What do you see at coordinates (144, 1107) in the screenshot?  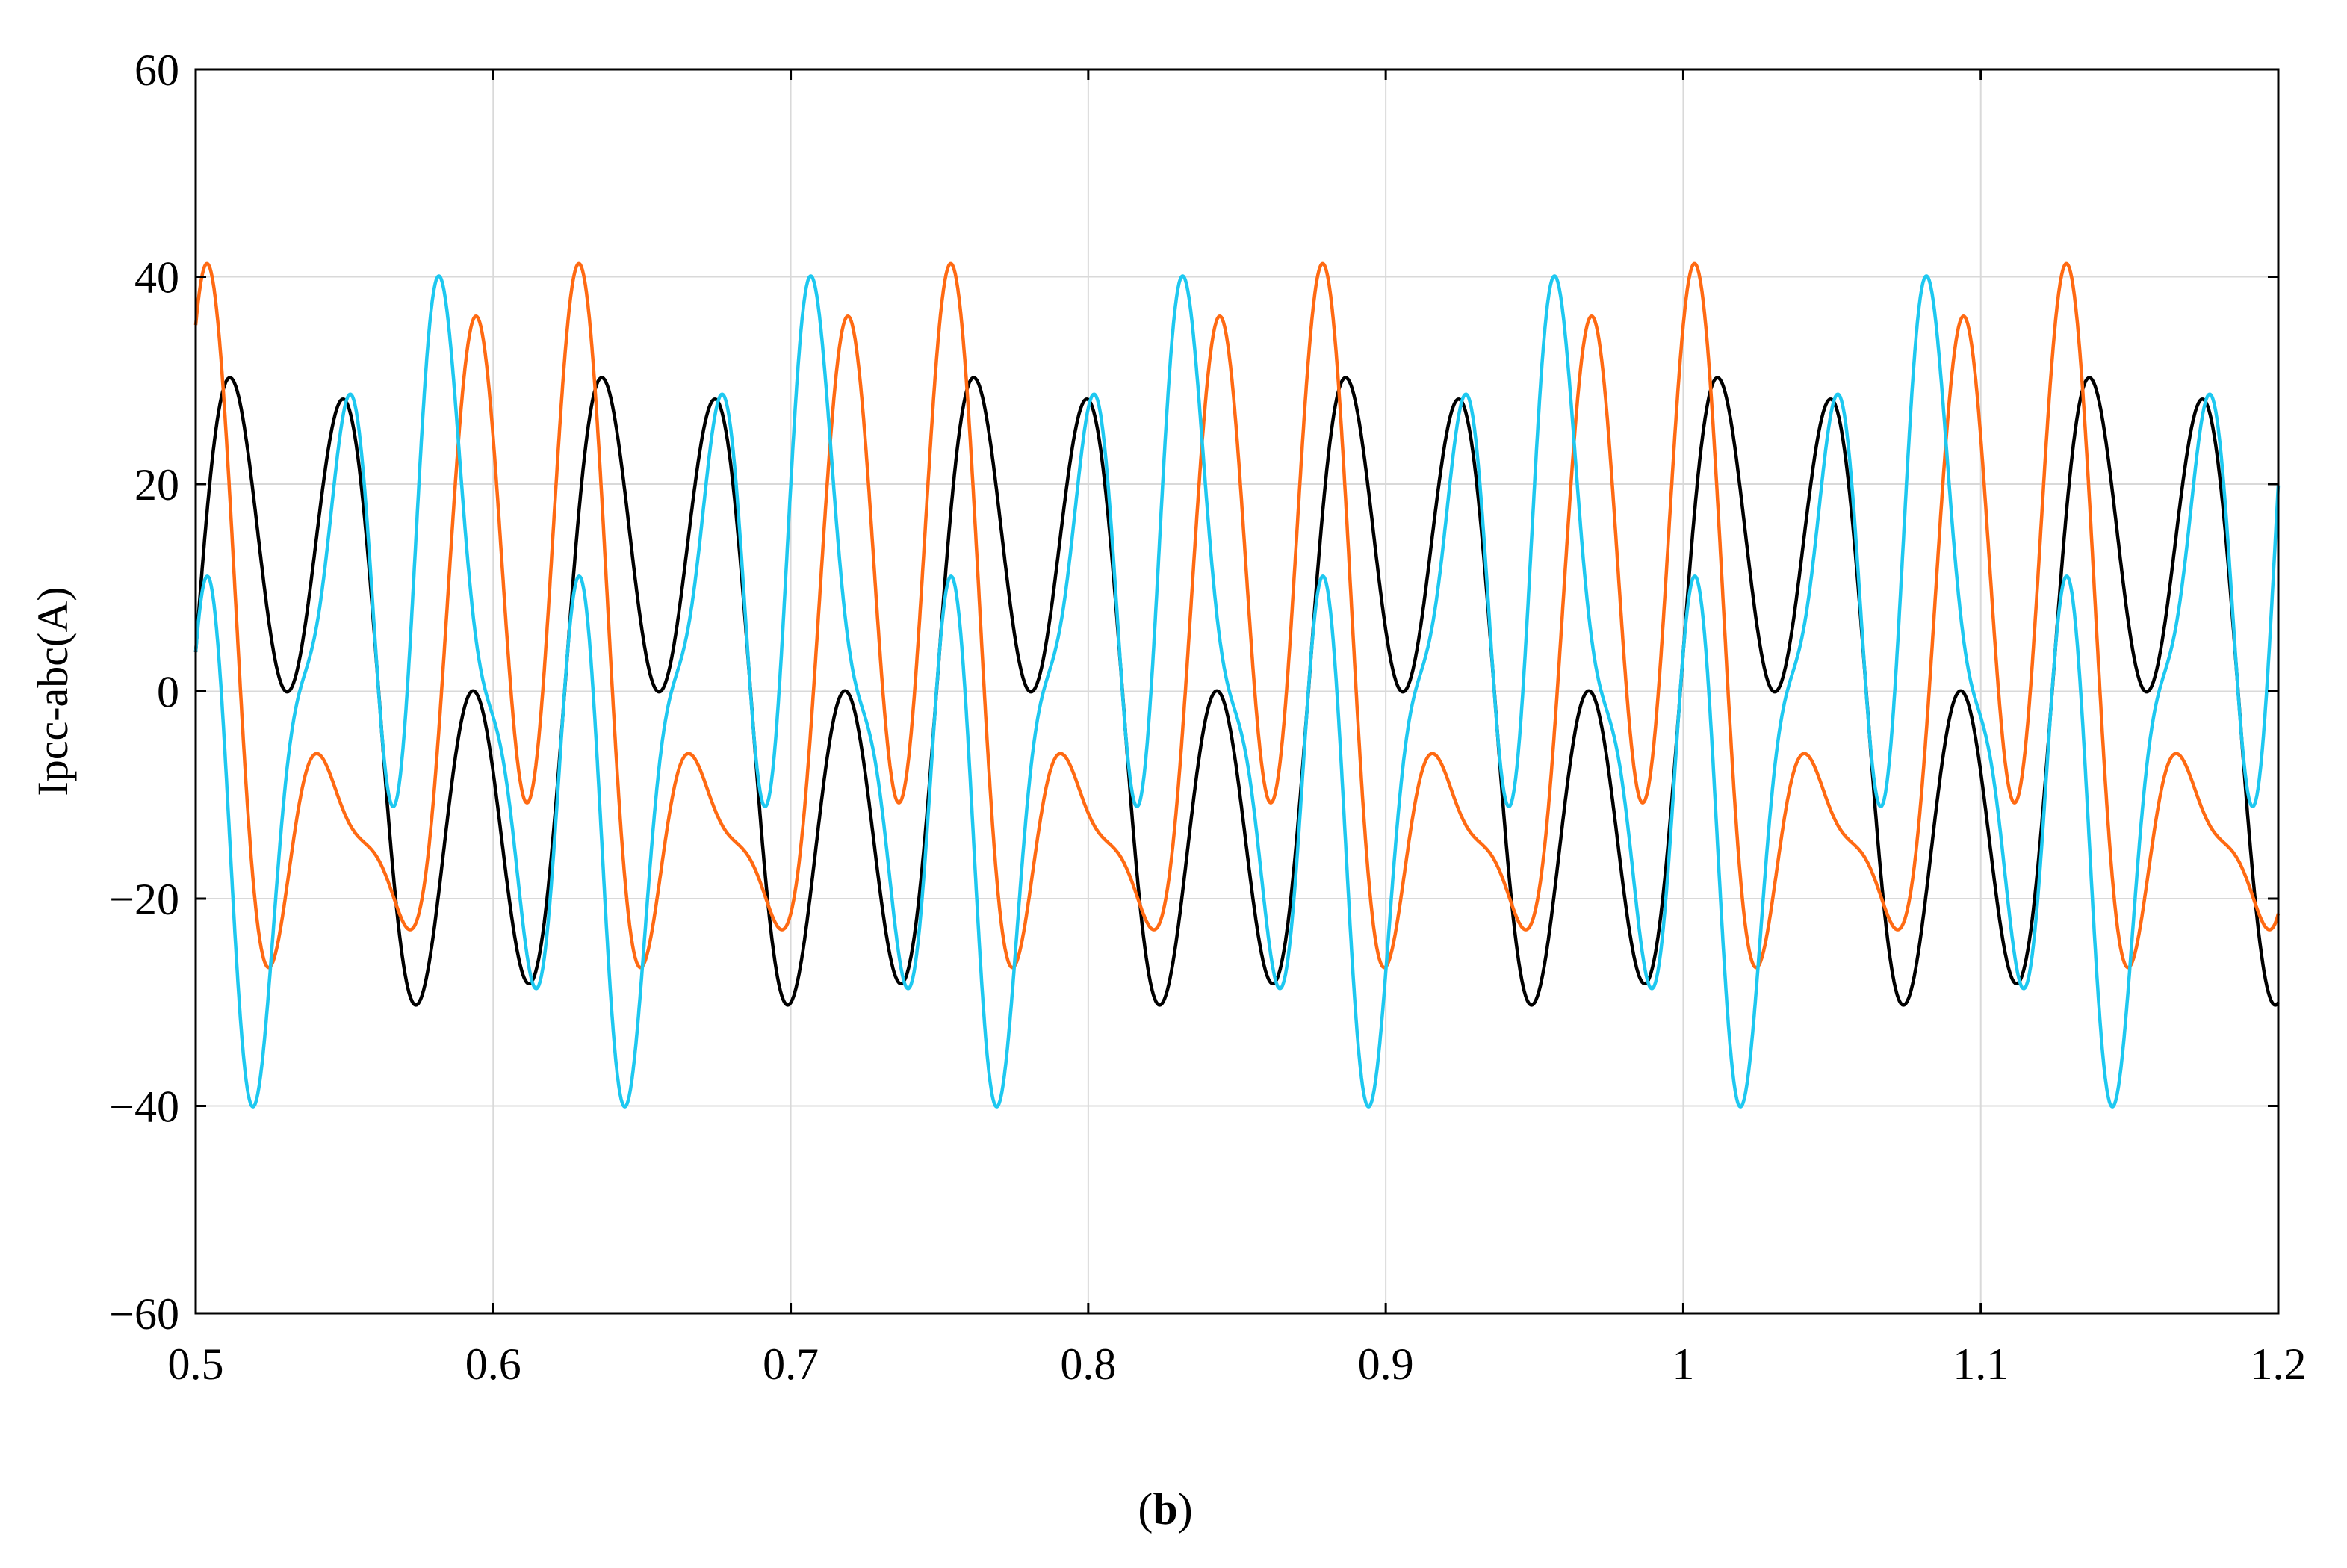 I see `y-tick-label: −40` at bounding box center [144, 1107].